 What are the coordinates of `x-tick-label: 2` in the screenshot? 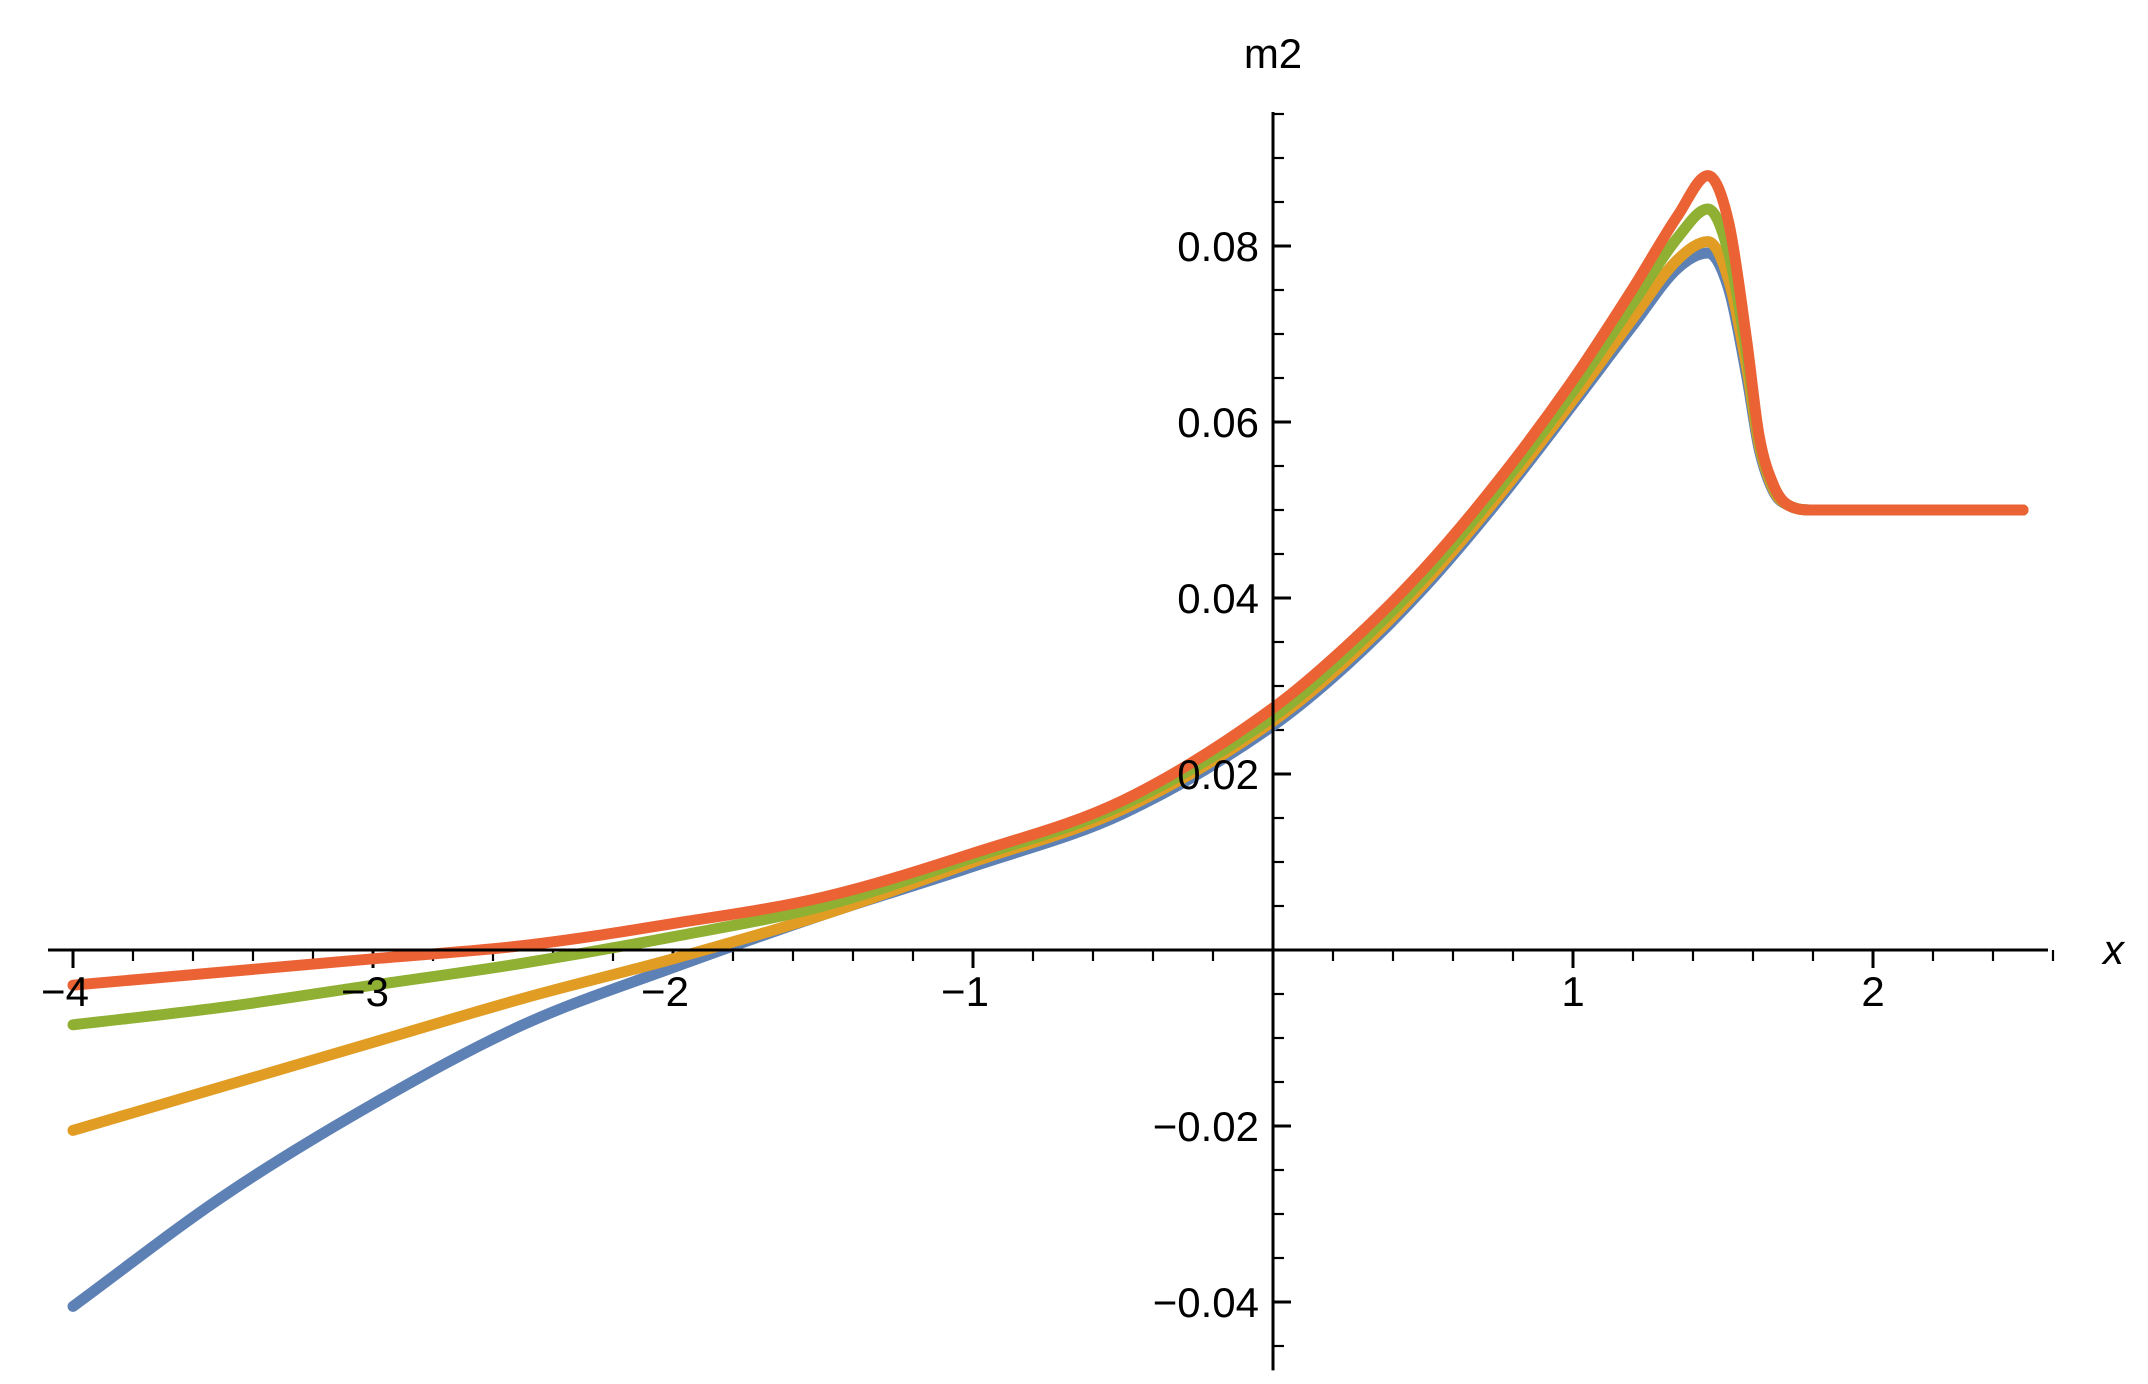 It's located at (1872, 991).